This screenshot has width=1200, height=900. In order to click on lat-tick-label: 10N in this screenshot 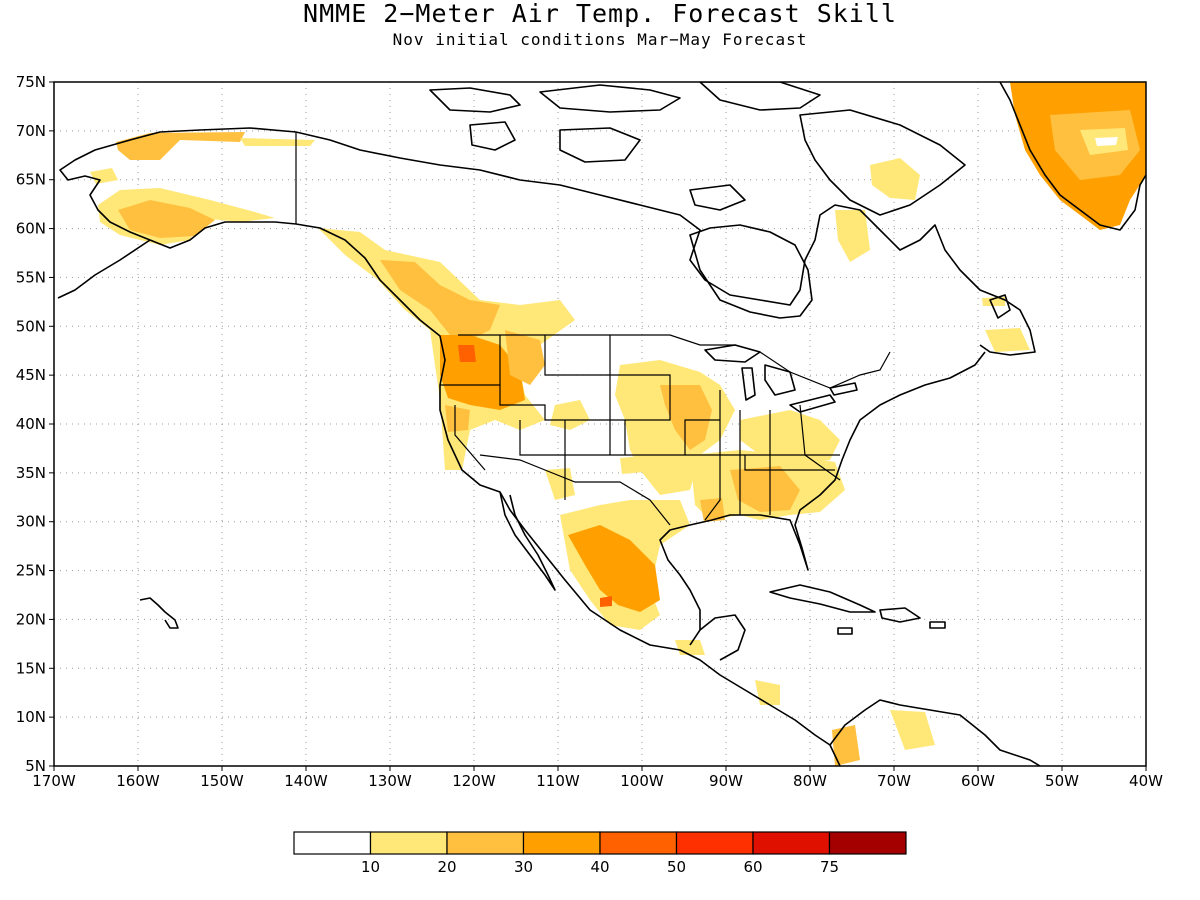, I will do `click(31, 717)`.